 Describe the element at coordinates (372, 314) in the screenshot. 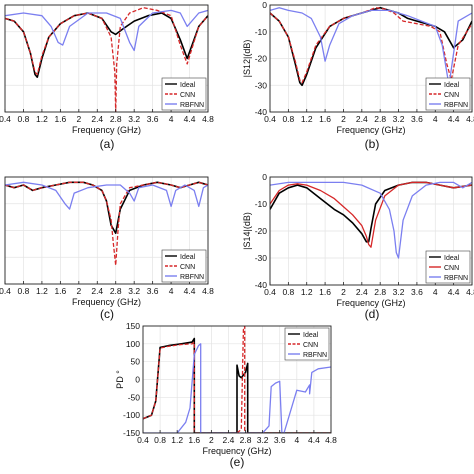

I see `panel-caption: (d)` at that location.